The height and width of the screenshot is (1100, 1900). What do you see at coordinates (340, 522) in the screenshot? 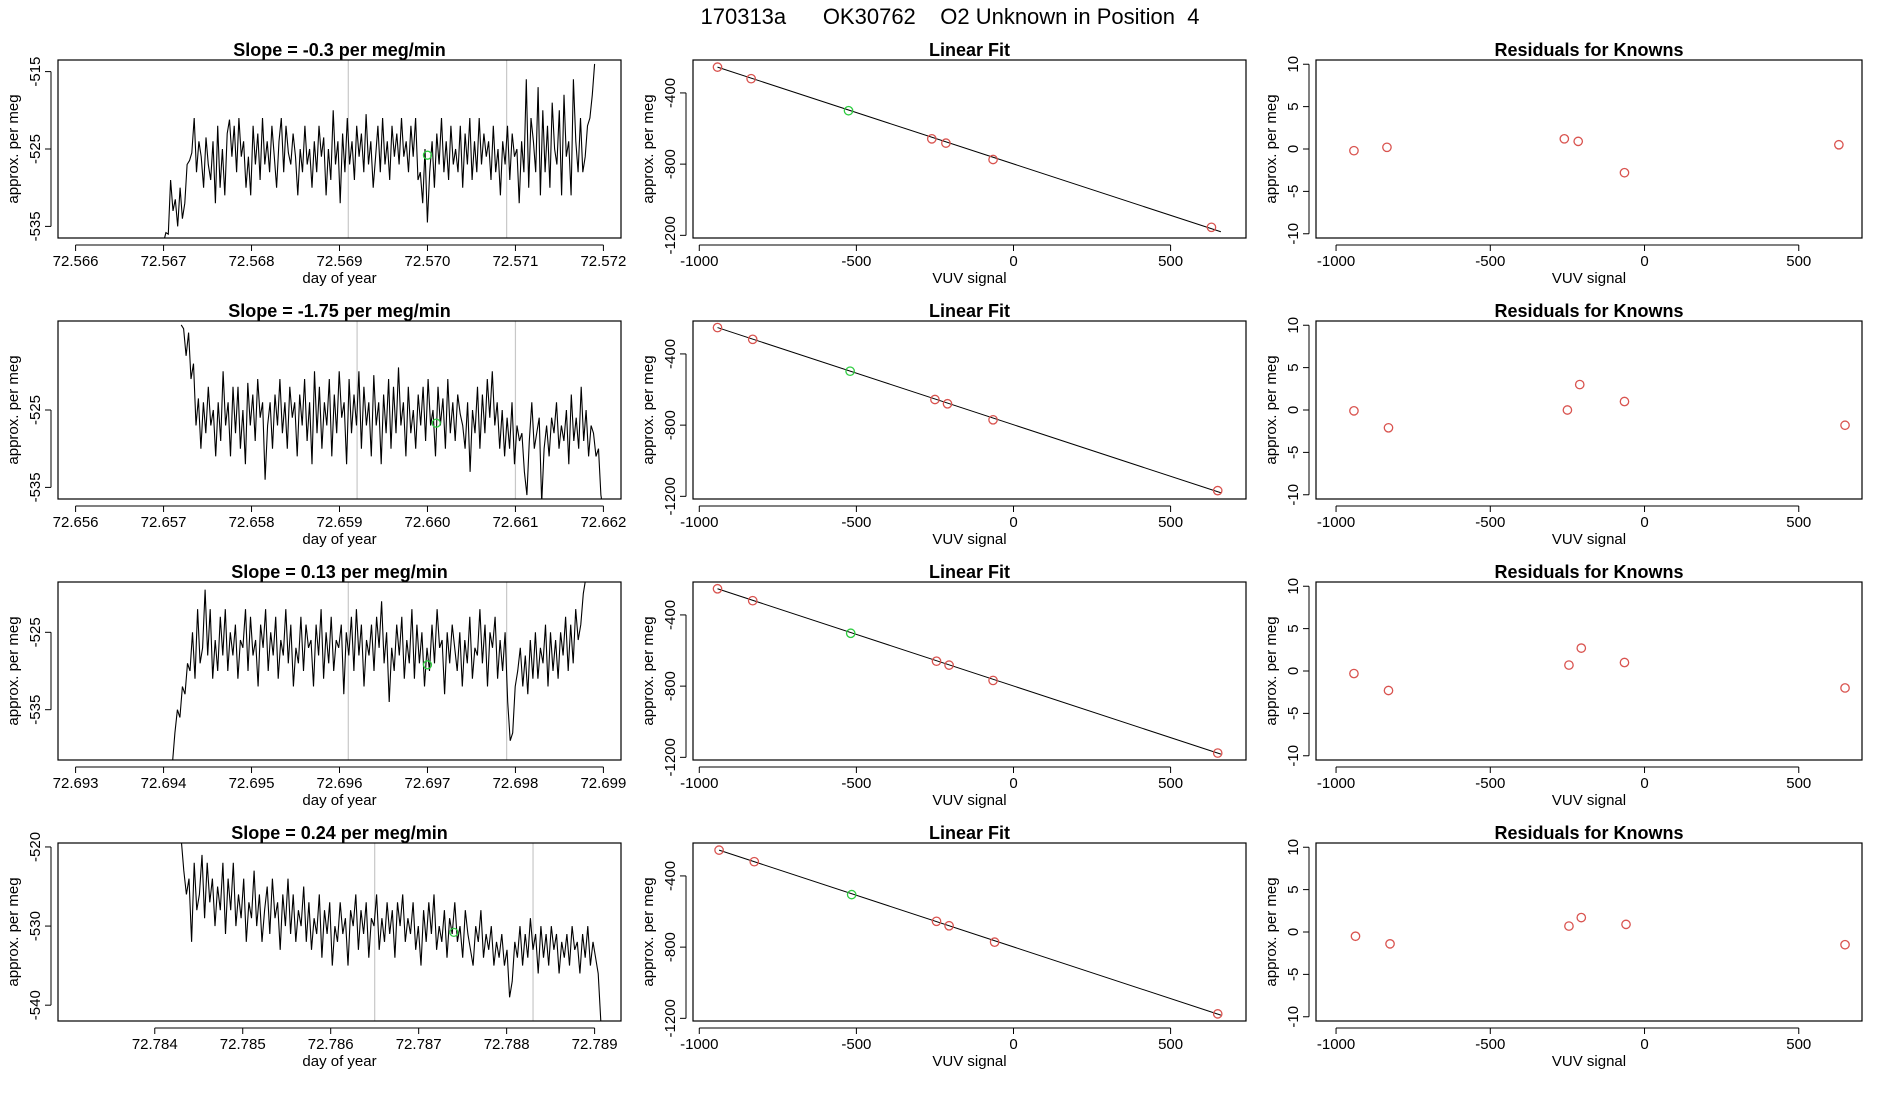
I see `x-tick-label: 72.659` at bounding box center [340, 522].